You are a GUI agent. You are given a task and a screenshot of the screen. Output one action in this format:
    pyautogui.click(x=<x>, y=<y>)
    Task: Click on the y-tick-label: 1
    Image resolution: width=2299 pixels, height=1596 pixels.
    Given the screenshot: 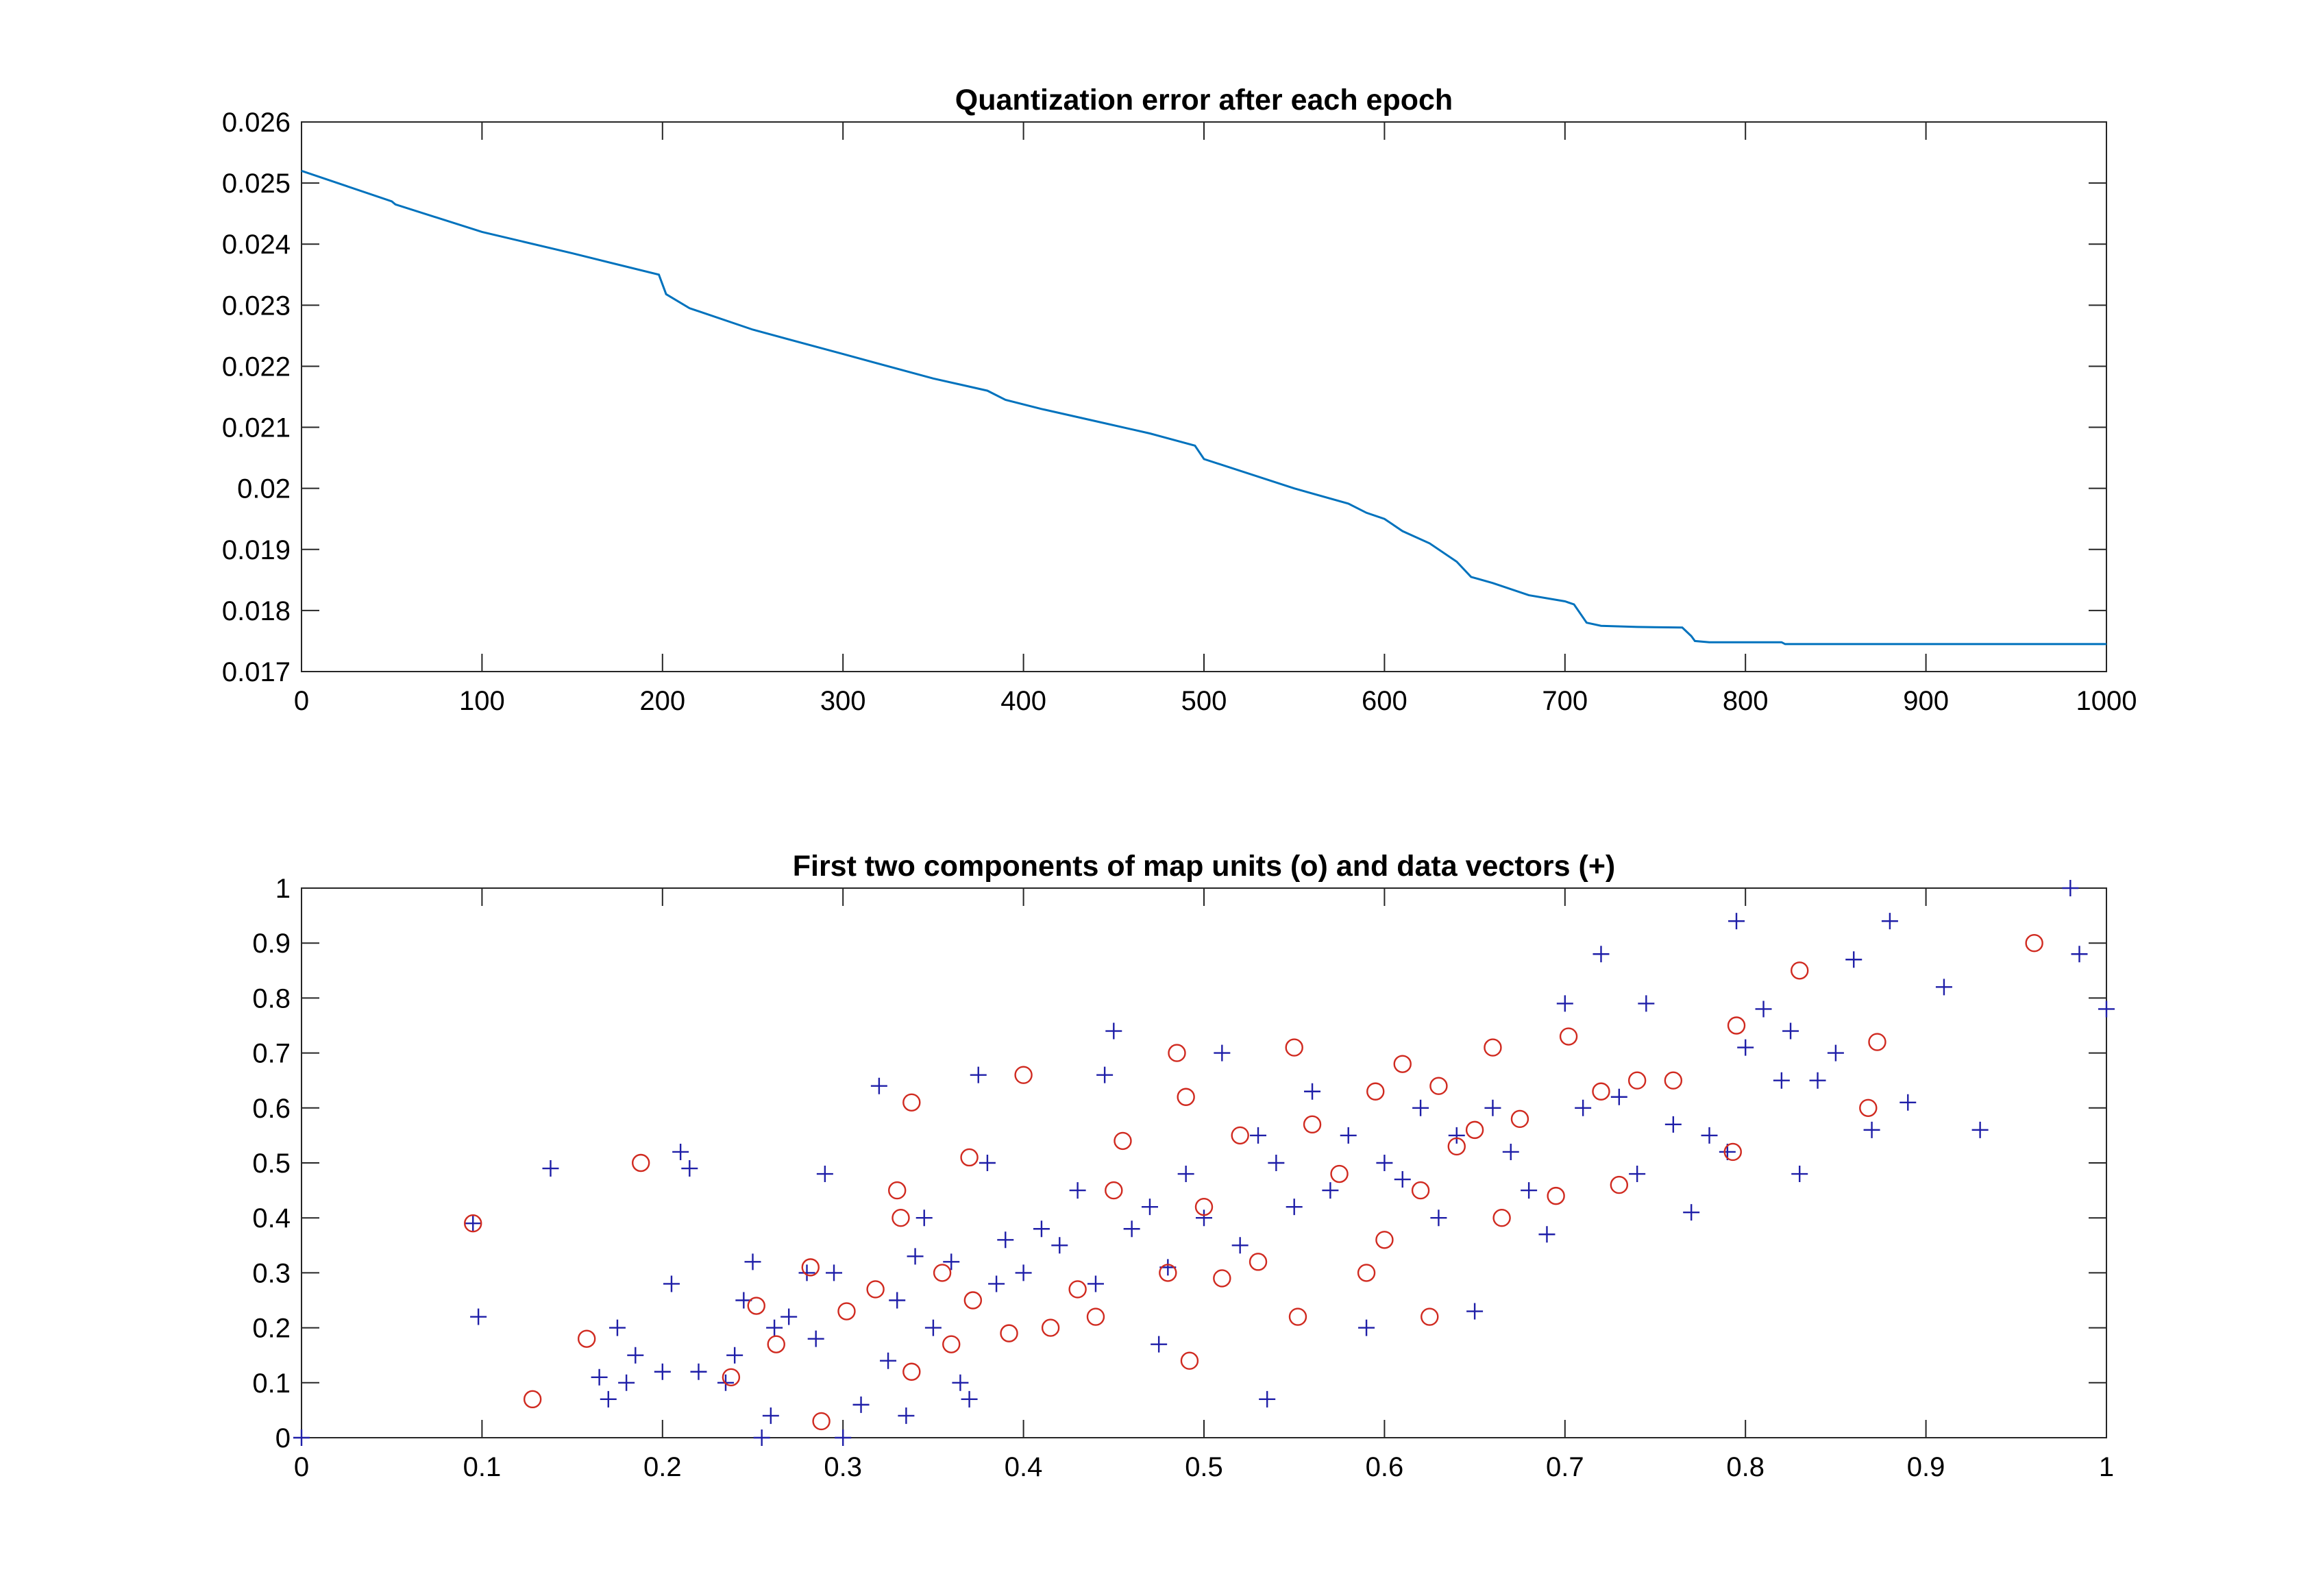 What is the action you would take?
    pyautogui.click(x=283, y=889)
    